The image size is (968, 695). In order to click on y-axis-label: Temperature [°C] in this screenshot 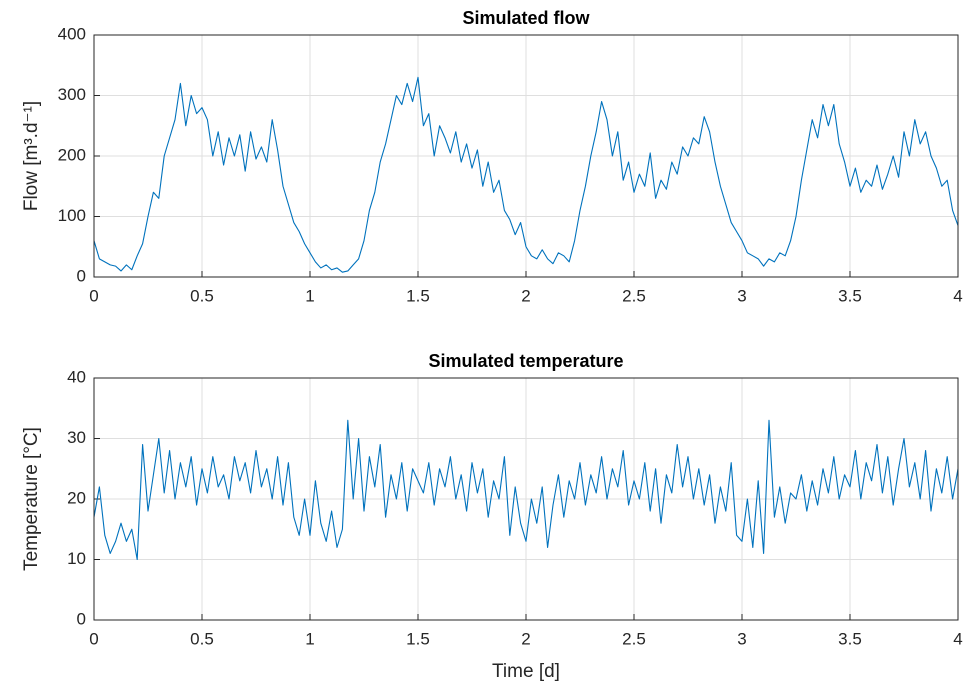, I will do `click(31, 499)`.